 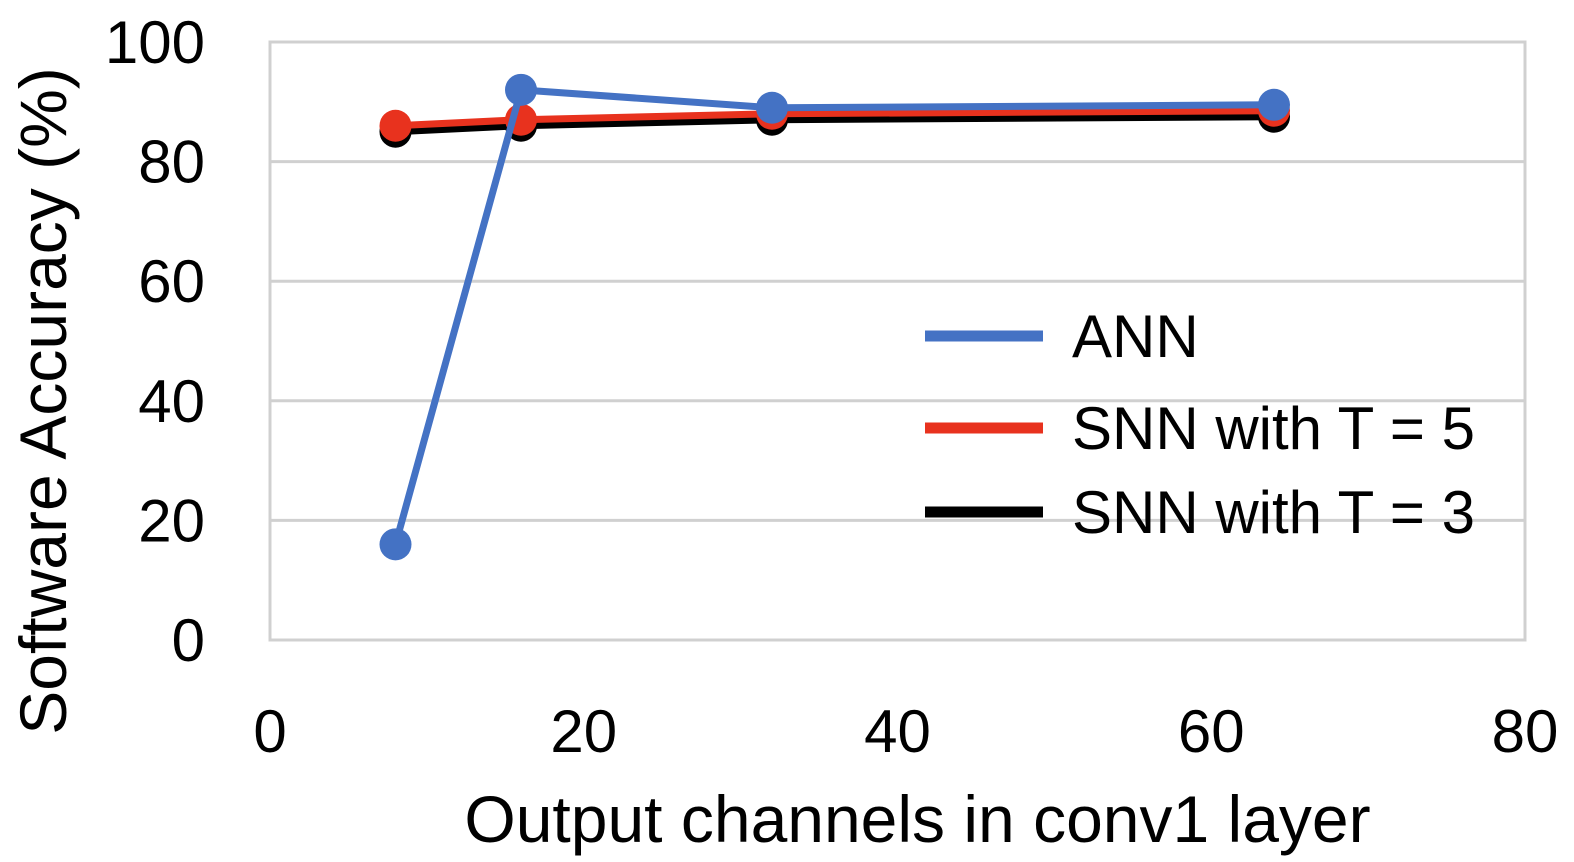 What do you see at coordinates (1525, 731) in the screenshot?
I see `x-tick-label: 80` at bounding box center [1525, 731].